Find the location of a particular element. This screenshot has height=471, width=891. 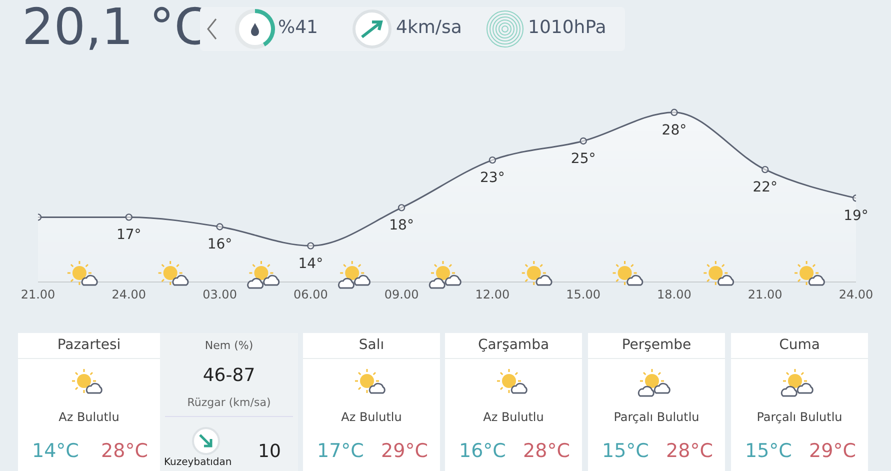

text: Pazartesi is located at coordinates (89, 345).